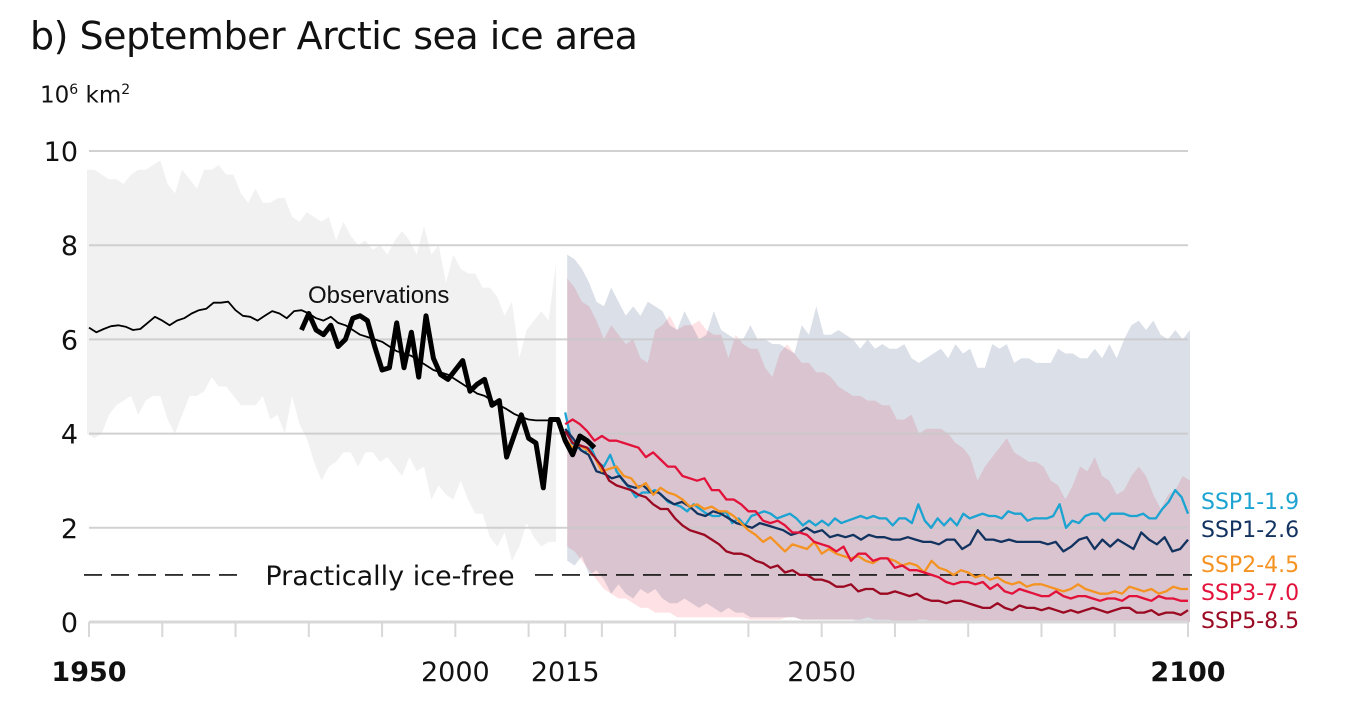  I want to click on historical-mean-line, so click(323, 361).